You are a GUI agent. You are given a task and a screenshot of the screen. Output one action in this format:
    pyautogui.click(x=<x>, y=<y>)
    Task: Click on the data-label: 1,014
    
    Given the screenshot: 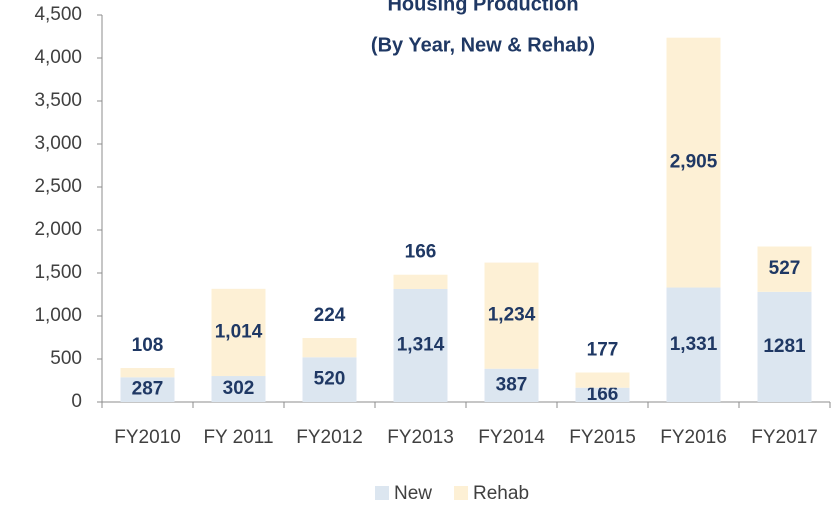 What is the action you would take?
    pyautogui.click(x=239, y=331)
    